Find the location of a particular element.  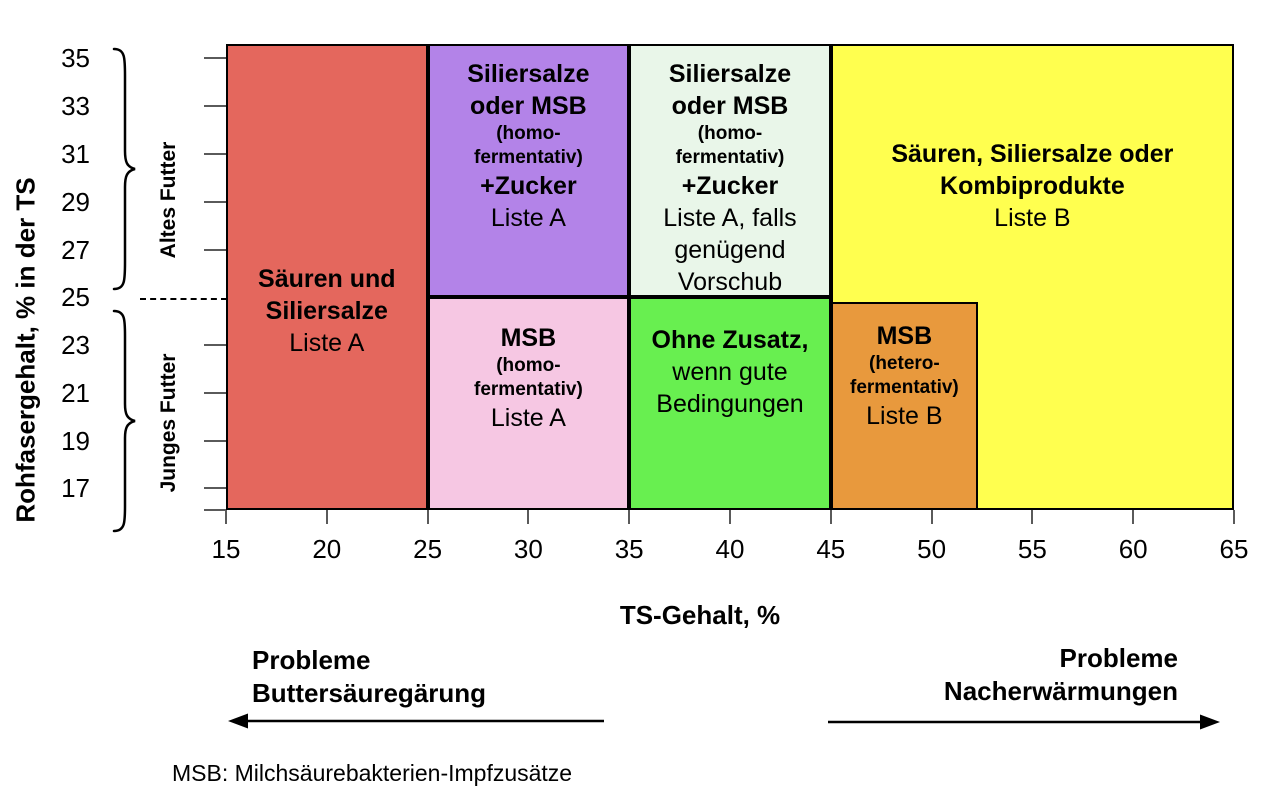

annotation-left-line1: Probleme is located at coordinates (311, 660).